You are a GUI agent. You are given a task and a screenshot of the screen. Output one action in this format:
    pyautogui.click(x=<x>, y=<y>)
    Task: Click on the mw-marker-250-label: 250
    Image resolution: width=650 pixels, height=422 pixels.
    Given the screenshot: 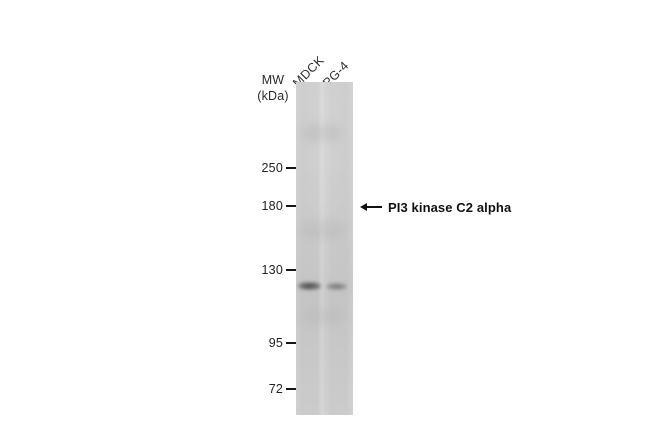 What is the action you would take?
    pyautogui.click(x=272, y=168)
    